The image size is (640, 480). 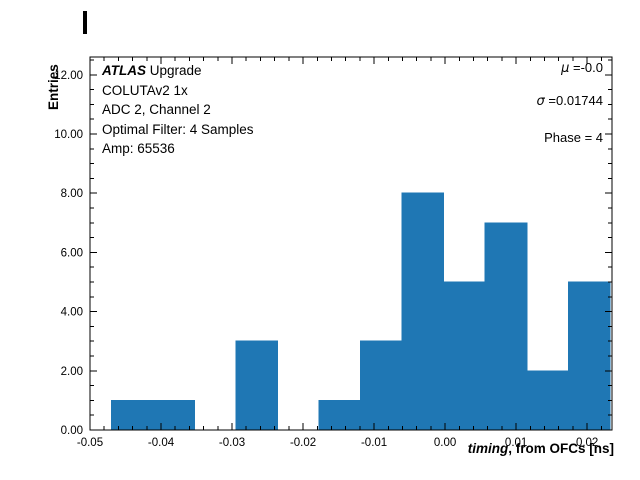 I want to click on tick-label: 10.00, so click(x=68, y=135).